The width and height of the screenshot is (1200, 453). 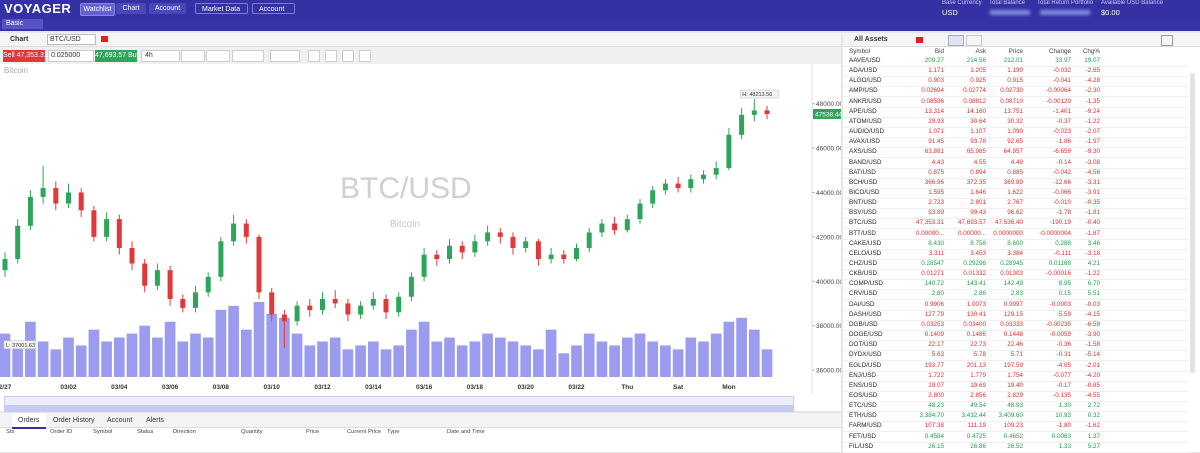 I want to click on column-header: Status, so click(x=145, y=432).